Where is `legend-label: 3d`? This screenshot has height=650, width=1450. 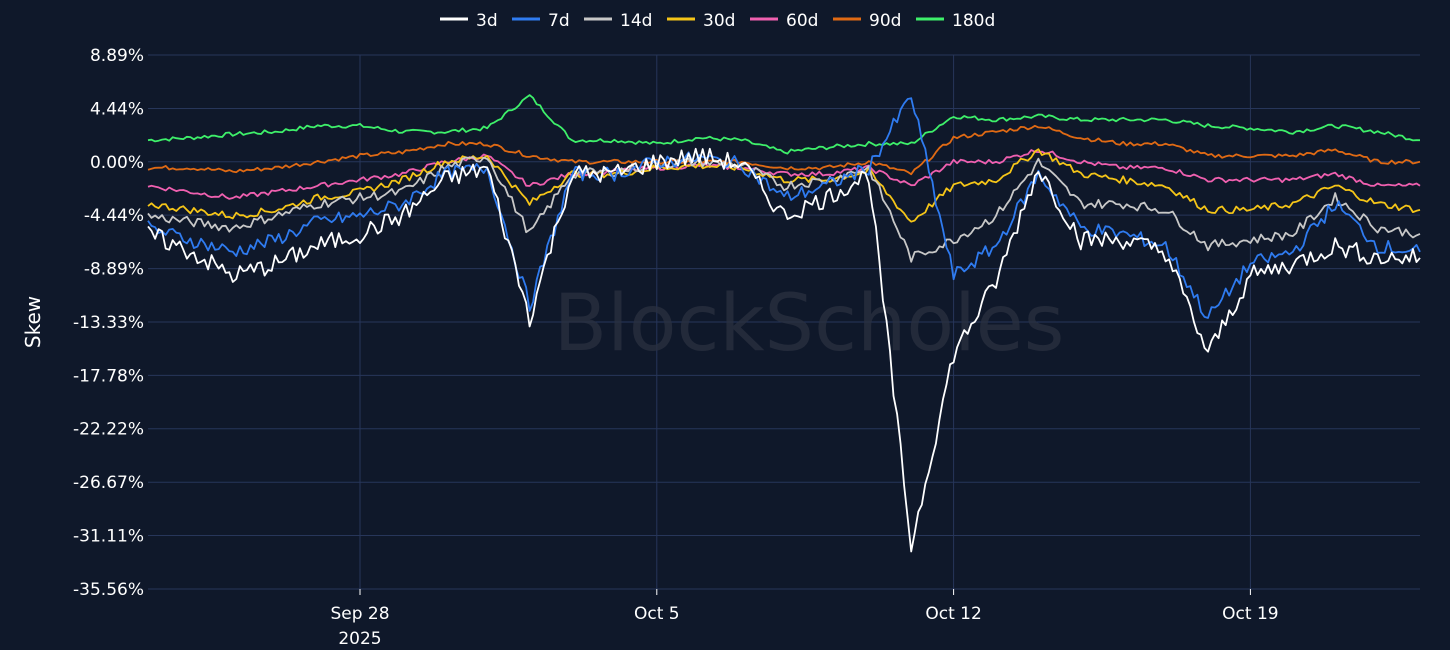
legend-label: 3d is located at coordinates (487, 21).